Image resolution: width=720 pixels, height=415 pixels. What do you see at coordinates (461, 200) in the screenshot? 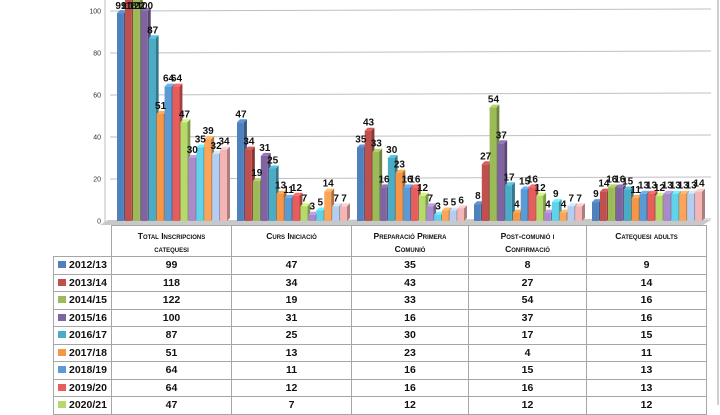
I see `data-label: 6` at bounding box center [461, 200].